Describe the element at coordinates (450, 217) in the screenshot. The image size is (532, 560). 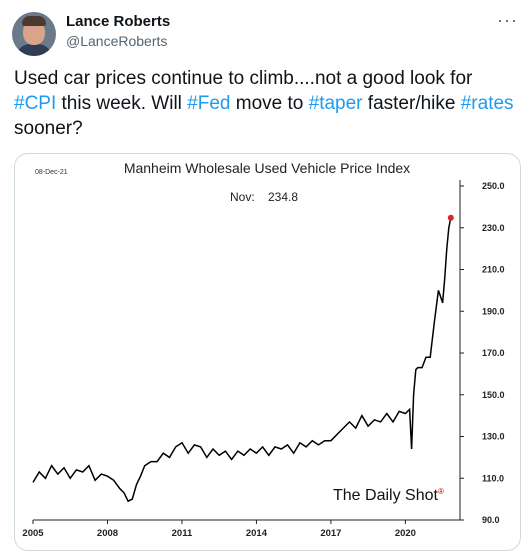
I see `latest-point-marker` at that location.